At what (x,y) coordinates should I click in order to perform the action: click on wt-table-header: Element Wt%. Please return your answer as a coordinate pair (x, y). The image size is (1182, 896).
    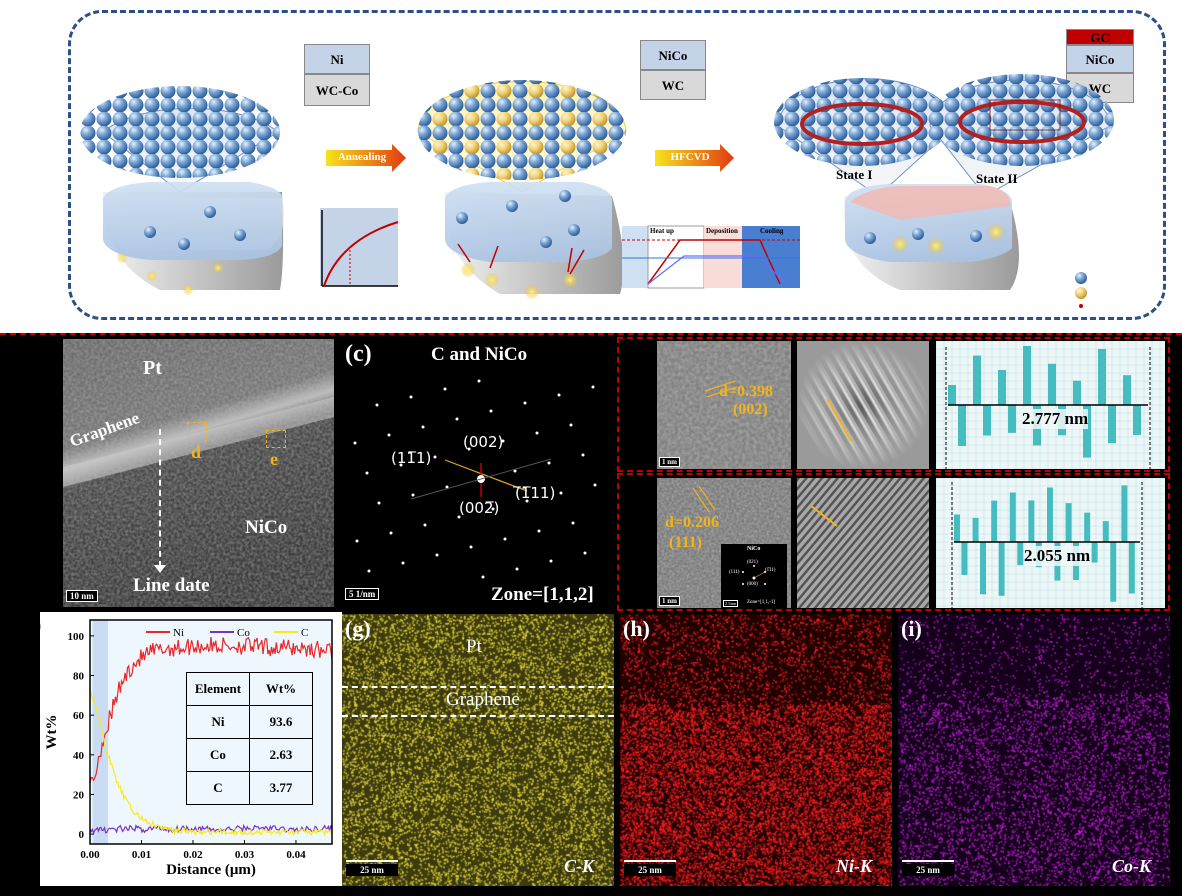
    Looking at the image, I should click on (249, 689).